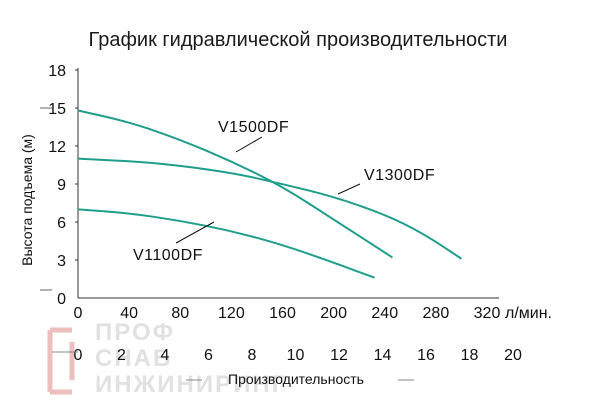 This screenshot has height=413, width=600. What do you see at coordinates (399, 175) in the screenshot?
I see `series-label-v1300df: V1300DF` at bounding box center [399, 175].